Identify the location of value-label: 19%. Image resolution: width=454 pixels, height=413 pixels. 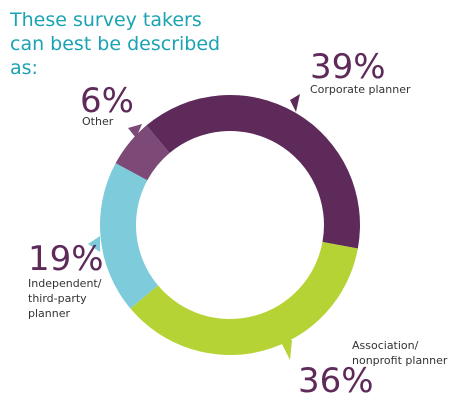
(66, 259).